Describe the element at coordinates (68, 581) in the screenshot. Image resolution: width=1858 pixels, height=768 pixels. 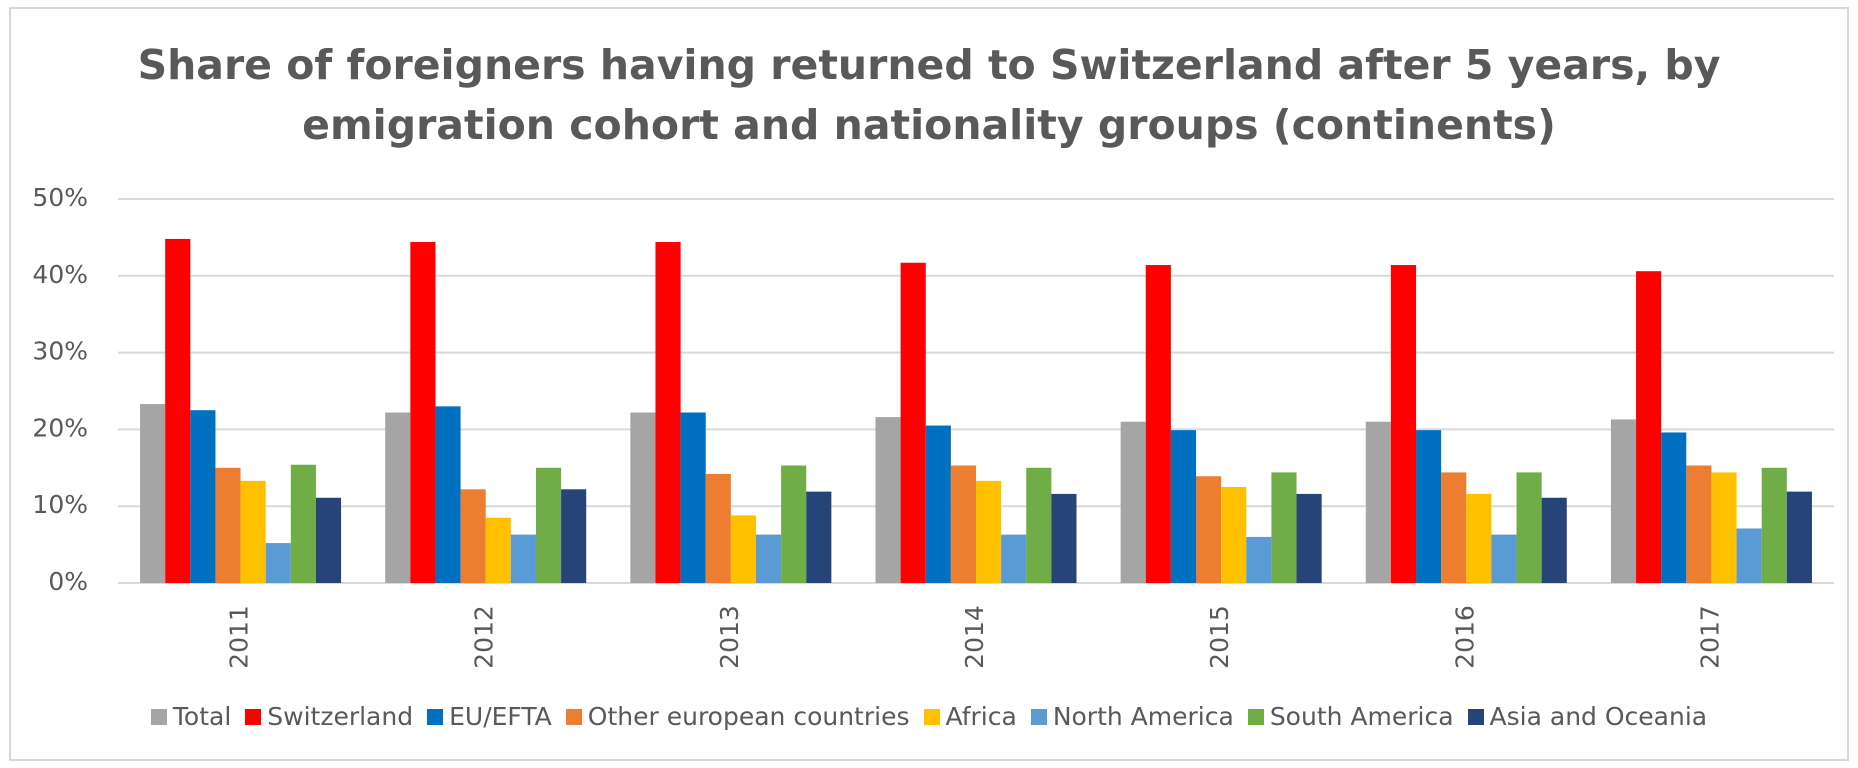
I see `y-tick-label: 0%` at that location.